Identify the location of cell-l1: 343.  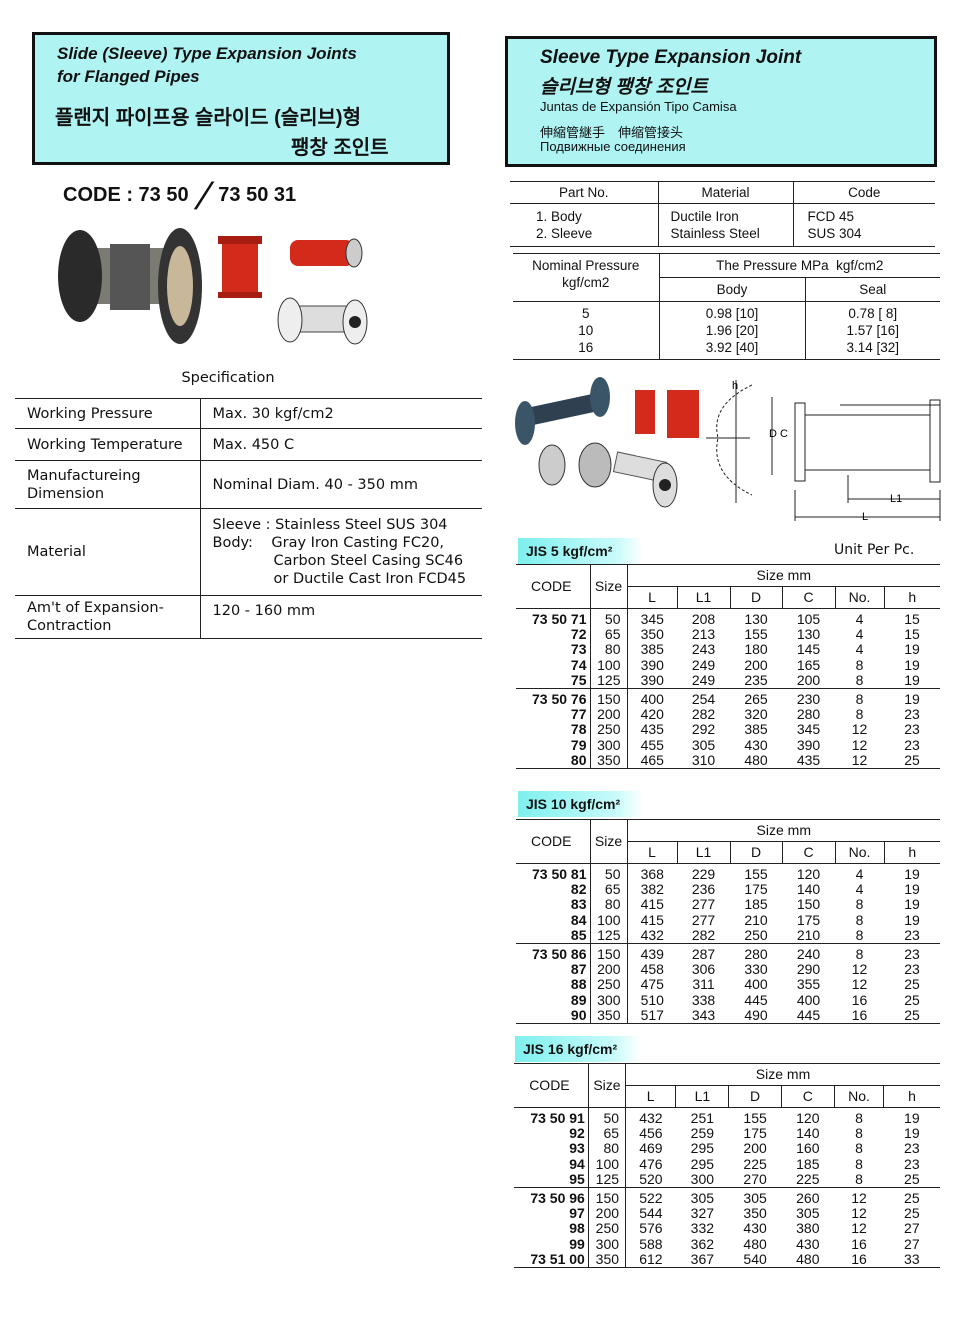
(703, 1016).